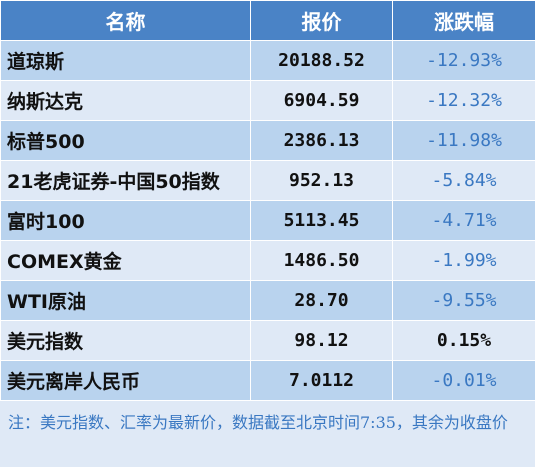  I want to click on row-change: -4.71%, so click(463, 220).